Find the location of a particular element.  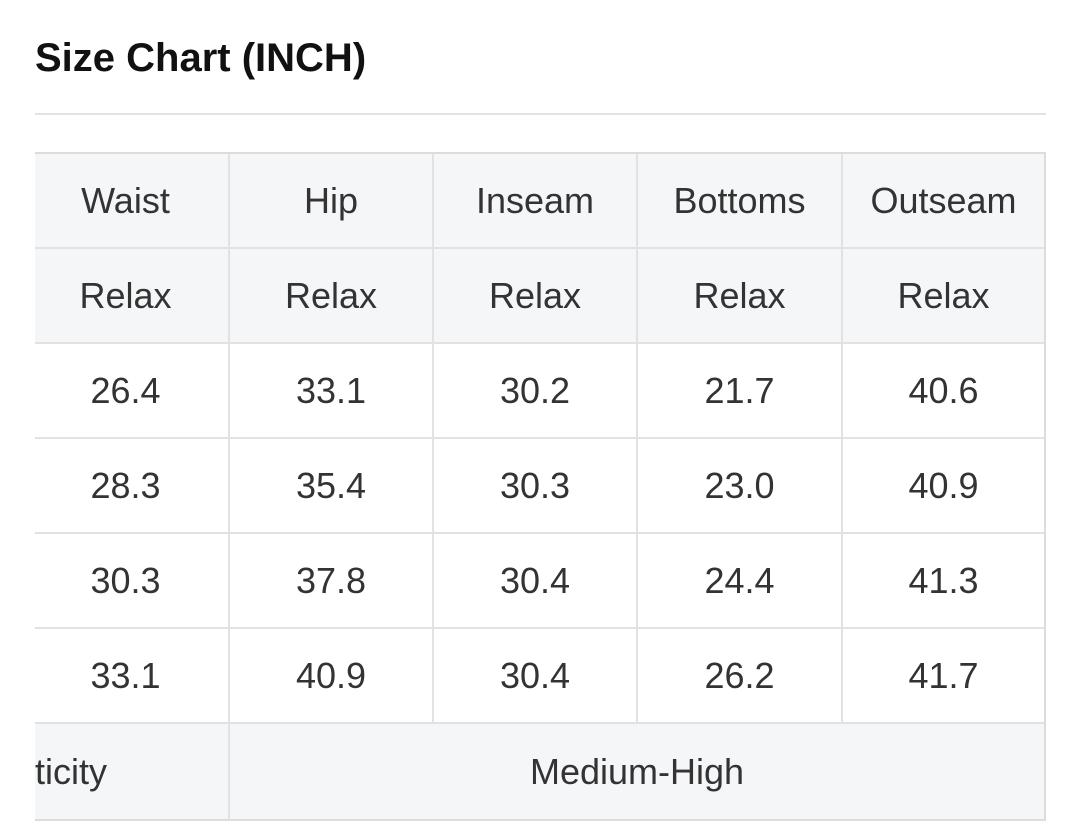

page-title: Size Chart (INCH) is located at coordinates (201, 58).